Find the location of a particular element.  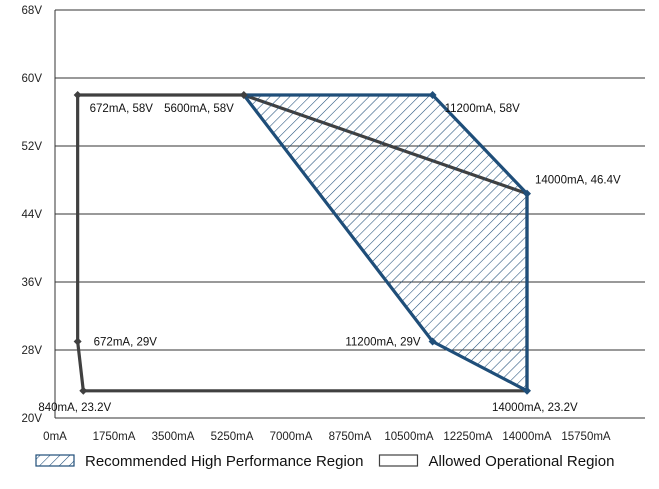

x-tick-label: 5250mA is located at coordinates (232, 437).